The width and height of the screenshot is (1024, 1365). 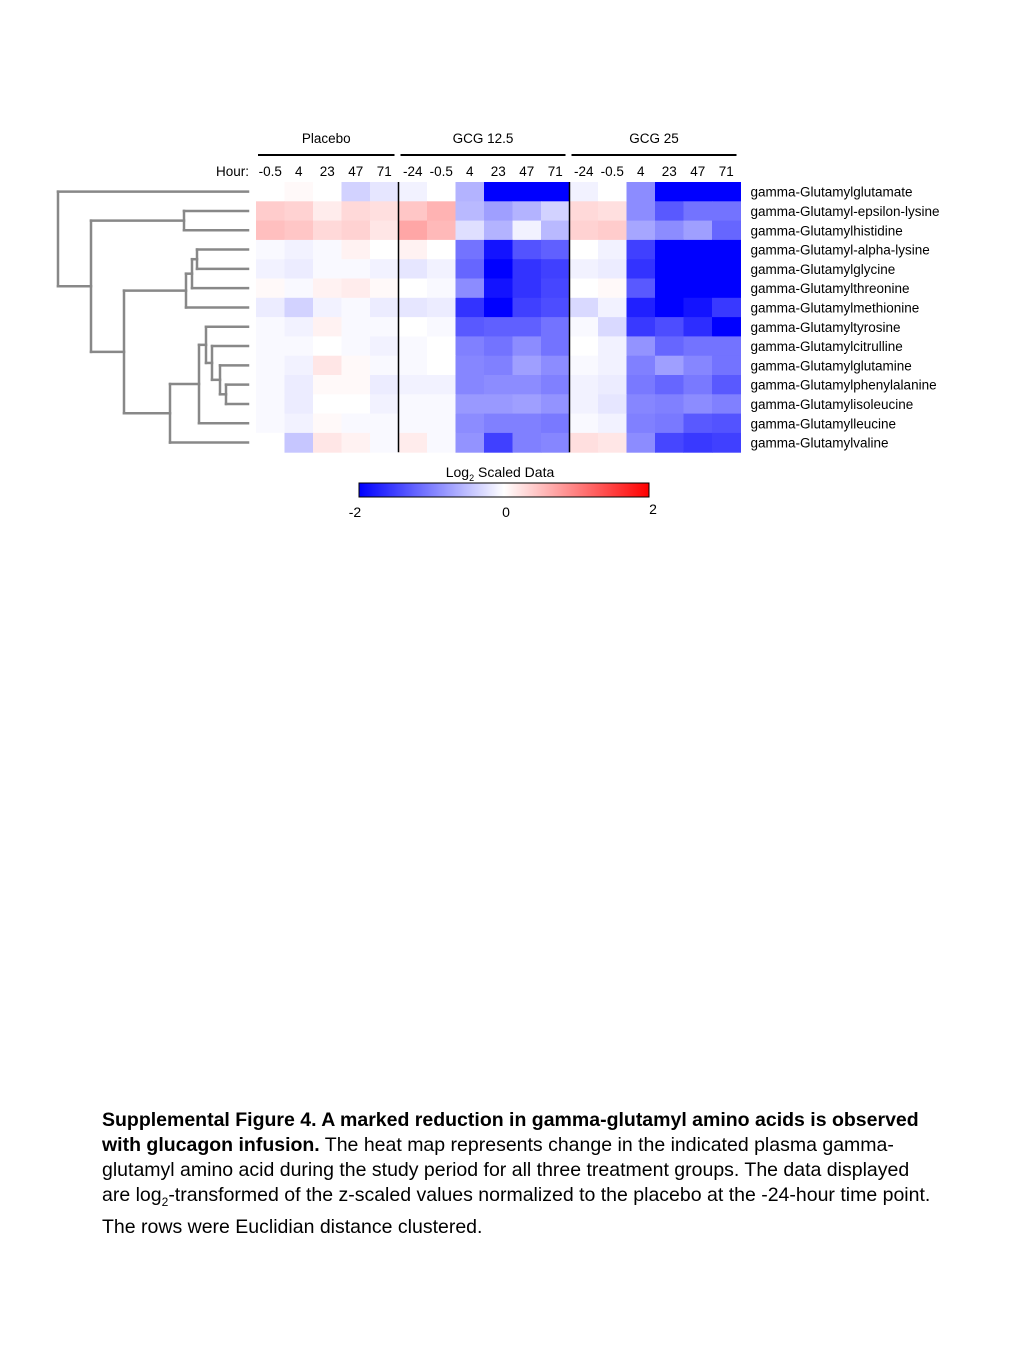 What do you see at coordinates (232, 171) in the screenshot?
I see `hour-label: Hour:` at bounding box center [232, 171].